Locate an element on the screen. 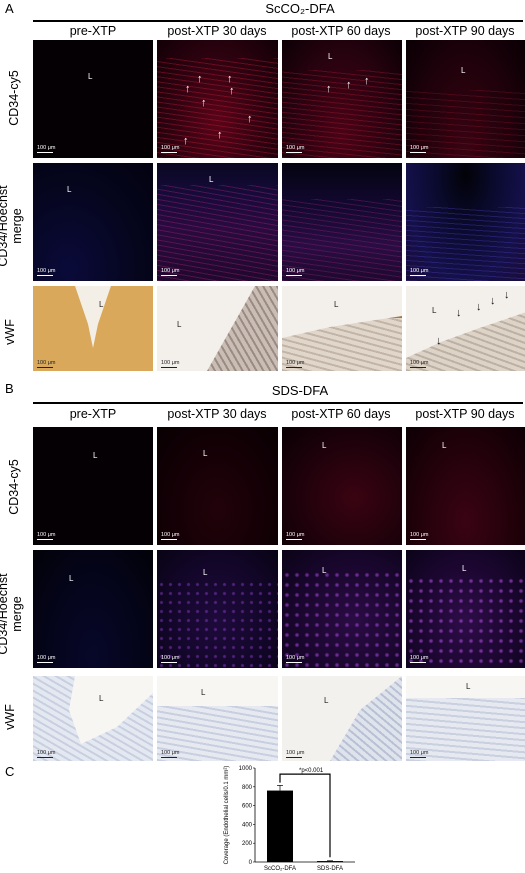 Image resolution: width=525 pixels, height=873 pixels. panel-b-col-60: post-XTP 60 days is located at coordinates (341, 414).